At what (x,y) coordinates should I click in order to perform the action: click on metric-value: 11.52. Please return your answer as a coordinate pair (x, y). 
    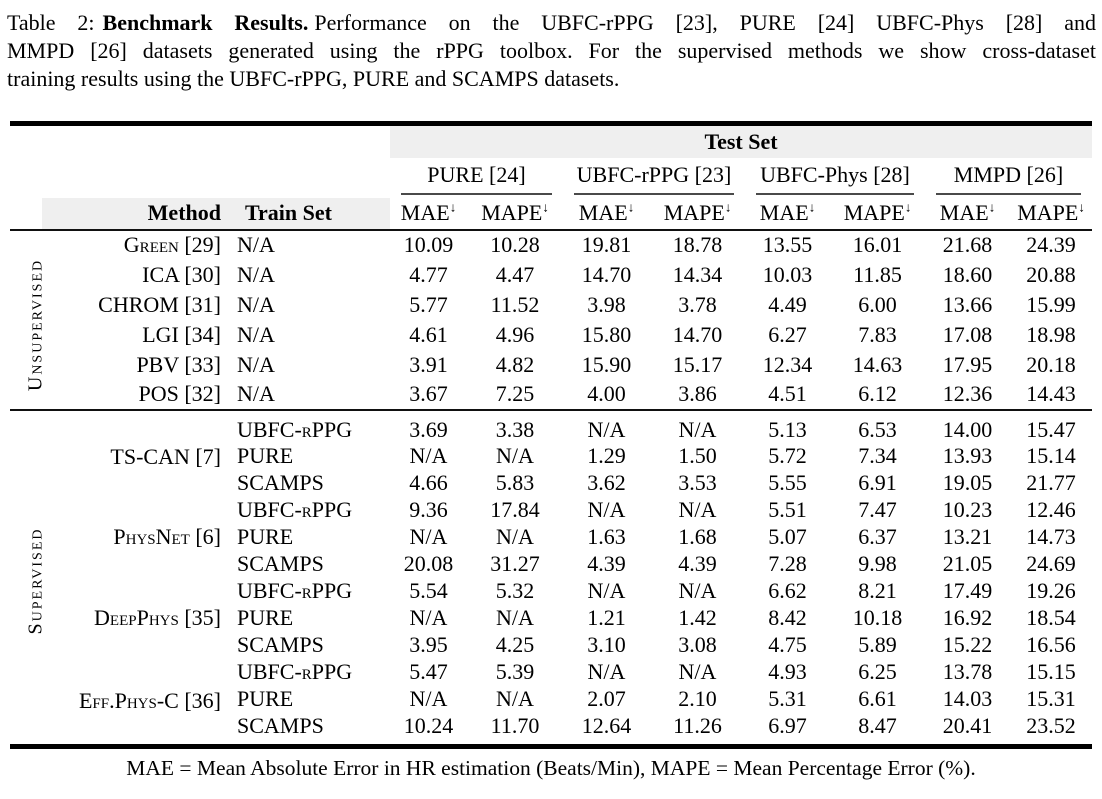
    Looking at the image, I should click on (515, 304).